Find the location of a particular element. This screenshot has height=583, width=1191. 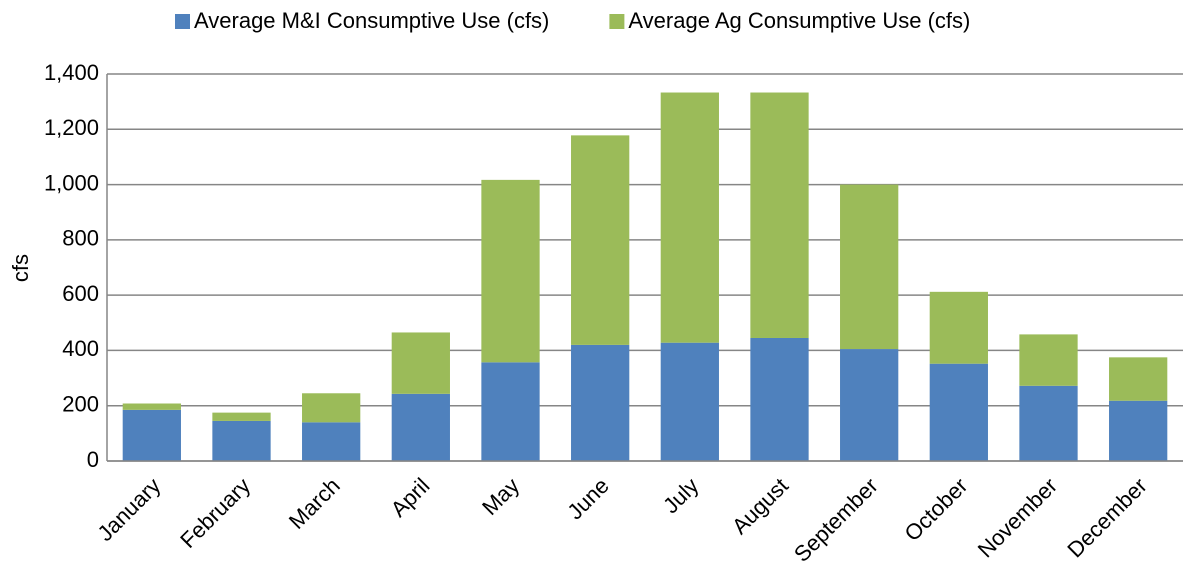

y-tick-label: 600 is located at coordinates (80, 293).